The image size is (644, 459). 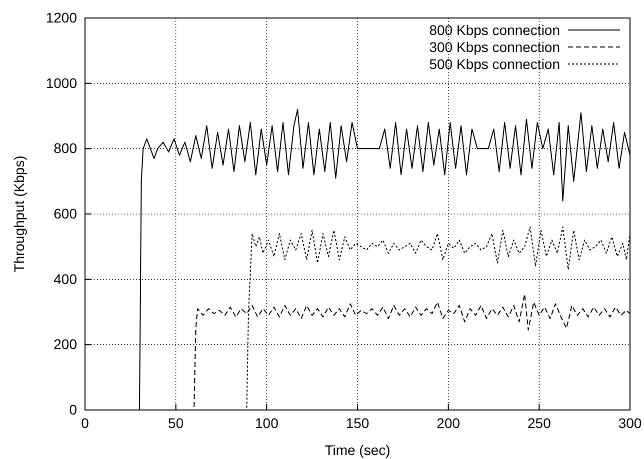 What do you see at coordinates (266, 422) in the screenshot?
I see `x-tick-label: 100` at bounding box center [266, 422].